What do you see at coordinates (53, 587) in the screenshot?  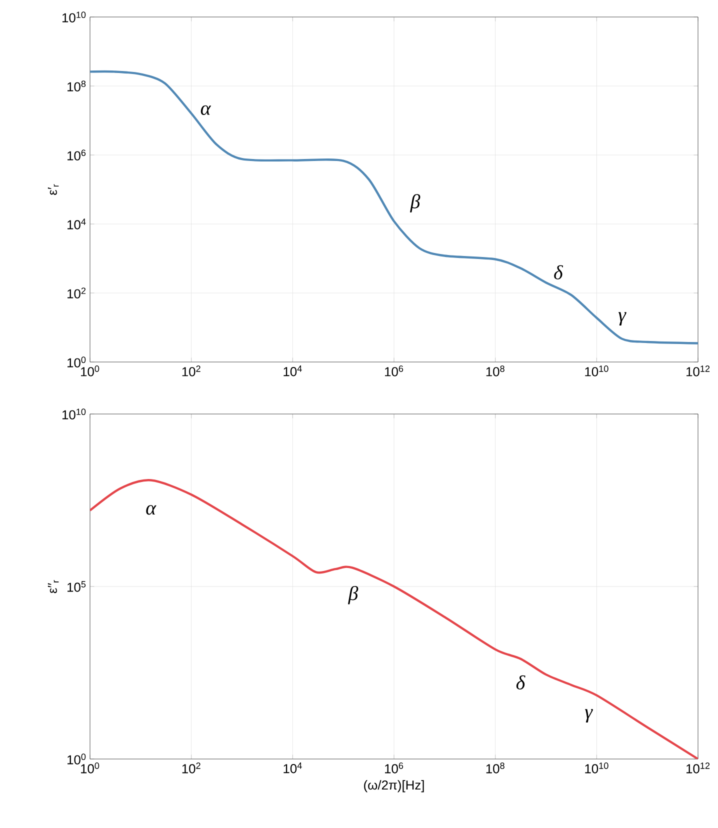 I see `y-axis-title: ε′′$_{r}$` at bounding box center [53, 587].